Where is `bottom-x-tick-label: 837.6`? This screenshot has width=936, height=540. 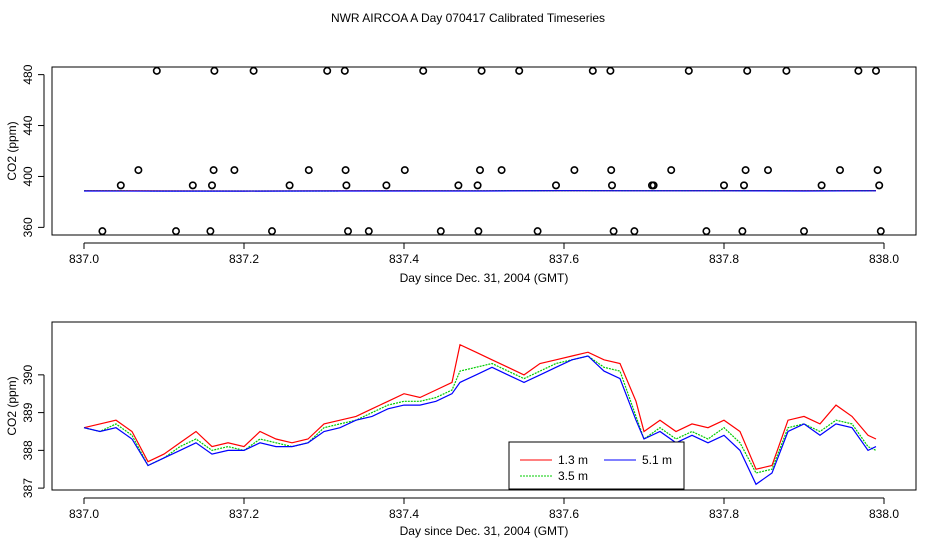 bottom-x-tick-label: 837.6 is located at coordinates (564, 514).